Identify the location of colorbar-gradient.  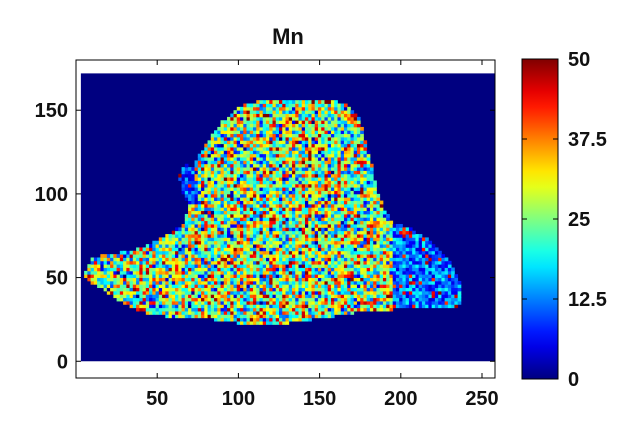
(540, 219).